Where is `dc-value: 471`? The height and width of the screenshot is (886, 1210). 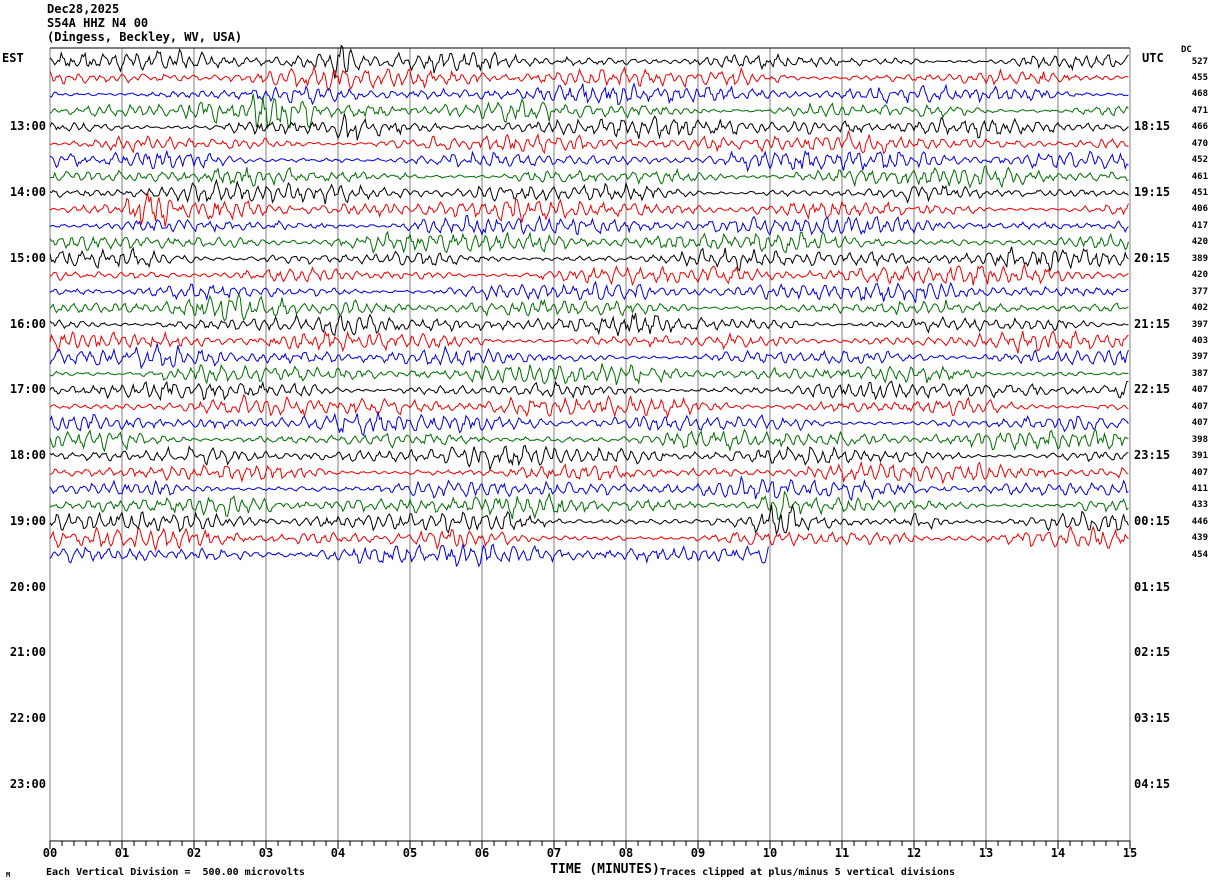 dc-value: 471 is located at coordinates (1199, 110).